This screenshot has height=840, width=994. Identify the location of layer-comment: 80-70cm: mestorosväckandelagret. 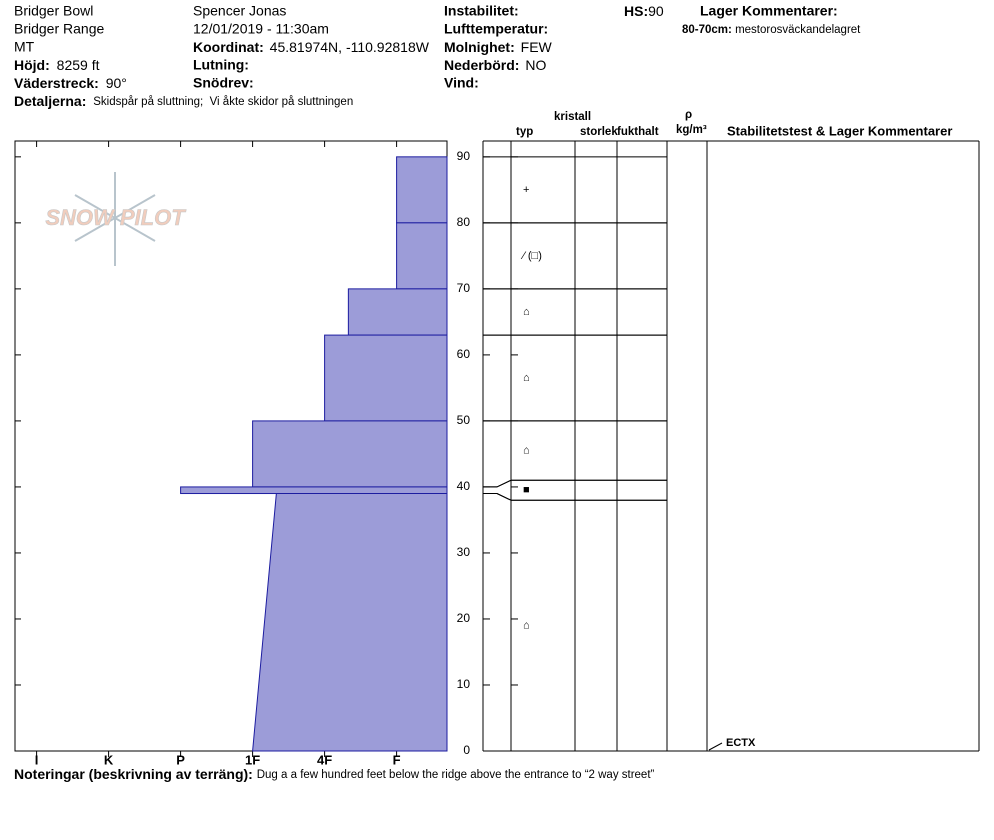
(771, 30).